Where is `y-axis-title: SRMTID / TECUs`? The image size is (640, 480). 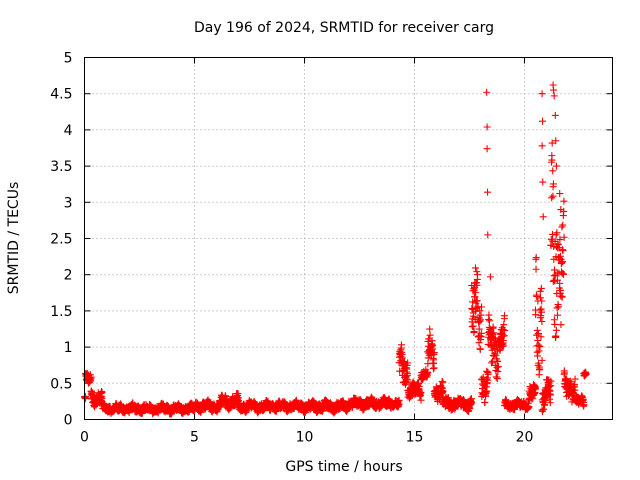 y-axis-title: SRMTID / TECUs is located at coordinates (14, 238).